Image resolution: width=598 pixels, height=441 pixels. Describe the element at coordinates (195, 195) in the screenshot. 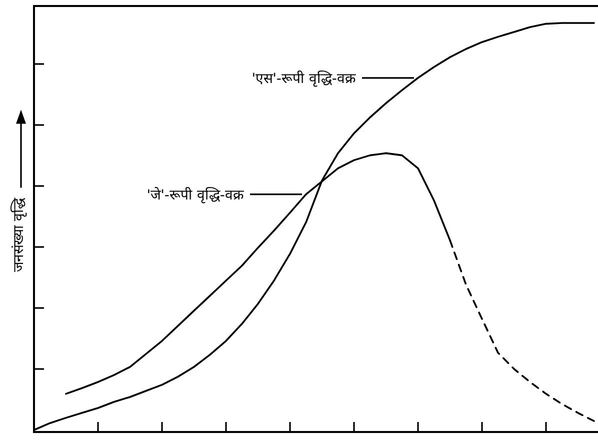

I see `legend-label: 'जे'-रूपी वृद्धि-वक्र` at that location.